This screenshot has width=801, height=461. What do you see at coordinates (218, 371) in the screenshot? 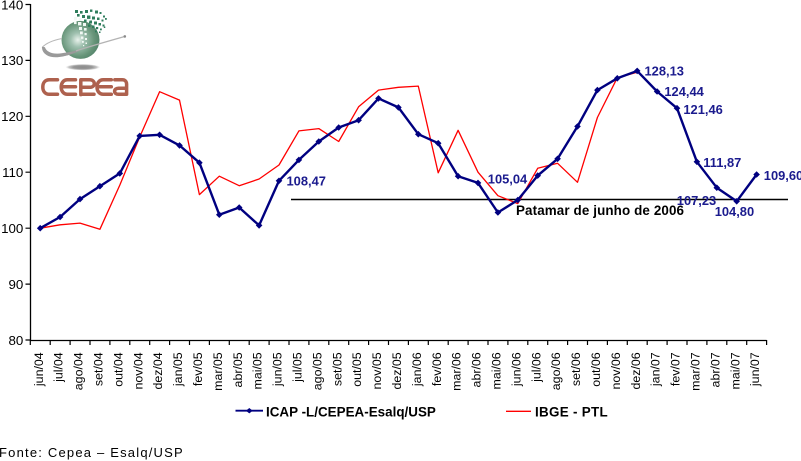
I see `svg-text: mar/05` at bounding box center [218, 371].